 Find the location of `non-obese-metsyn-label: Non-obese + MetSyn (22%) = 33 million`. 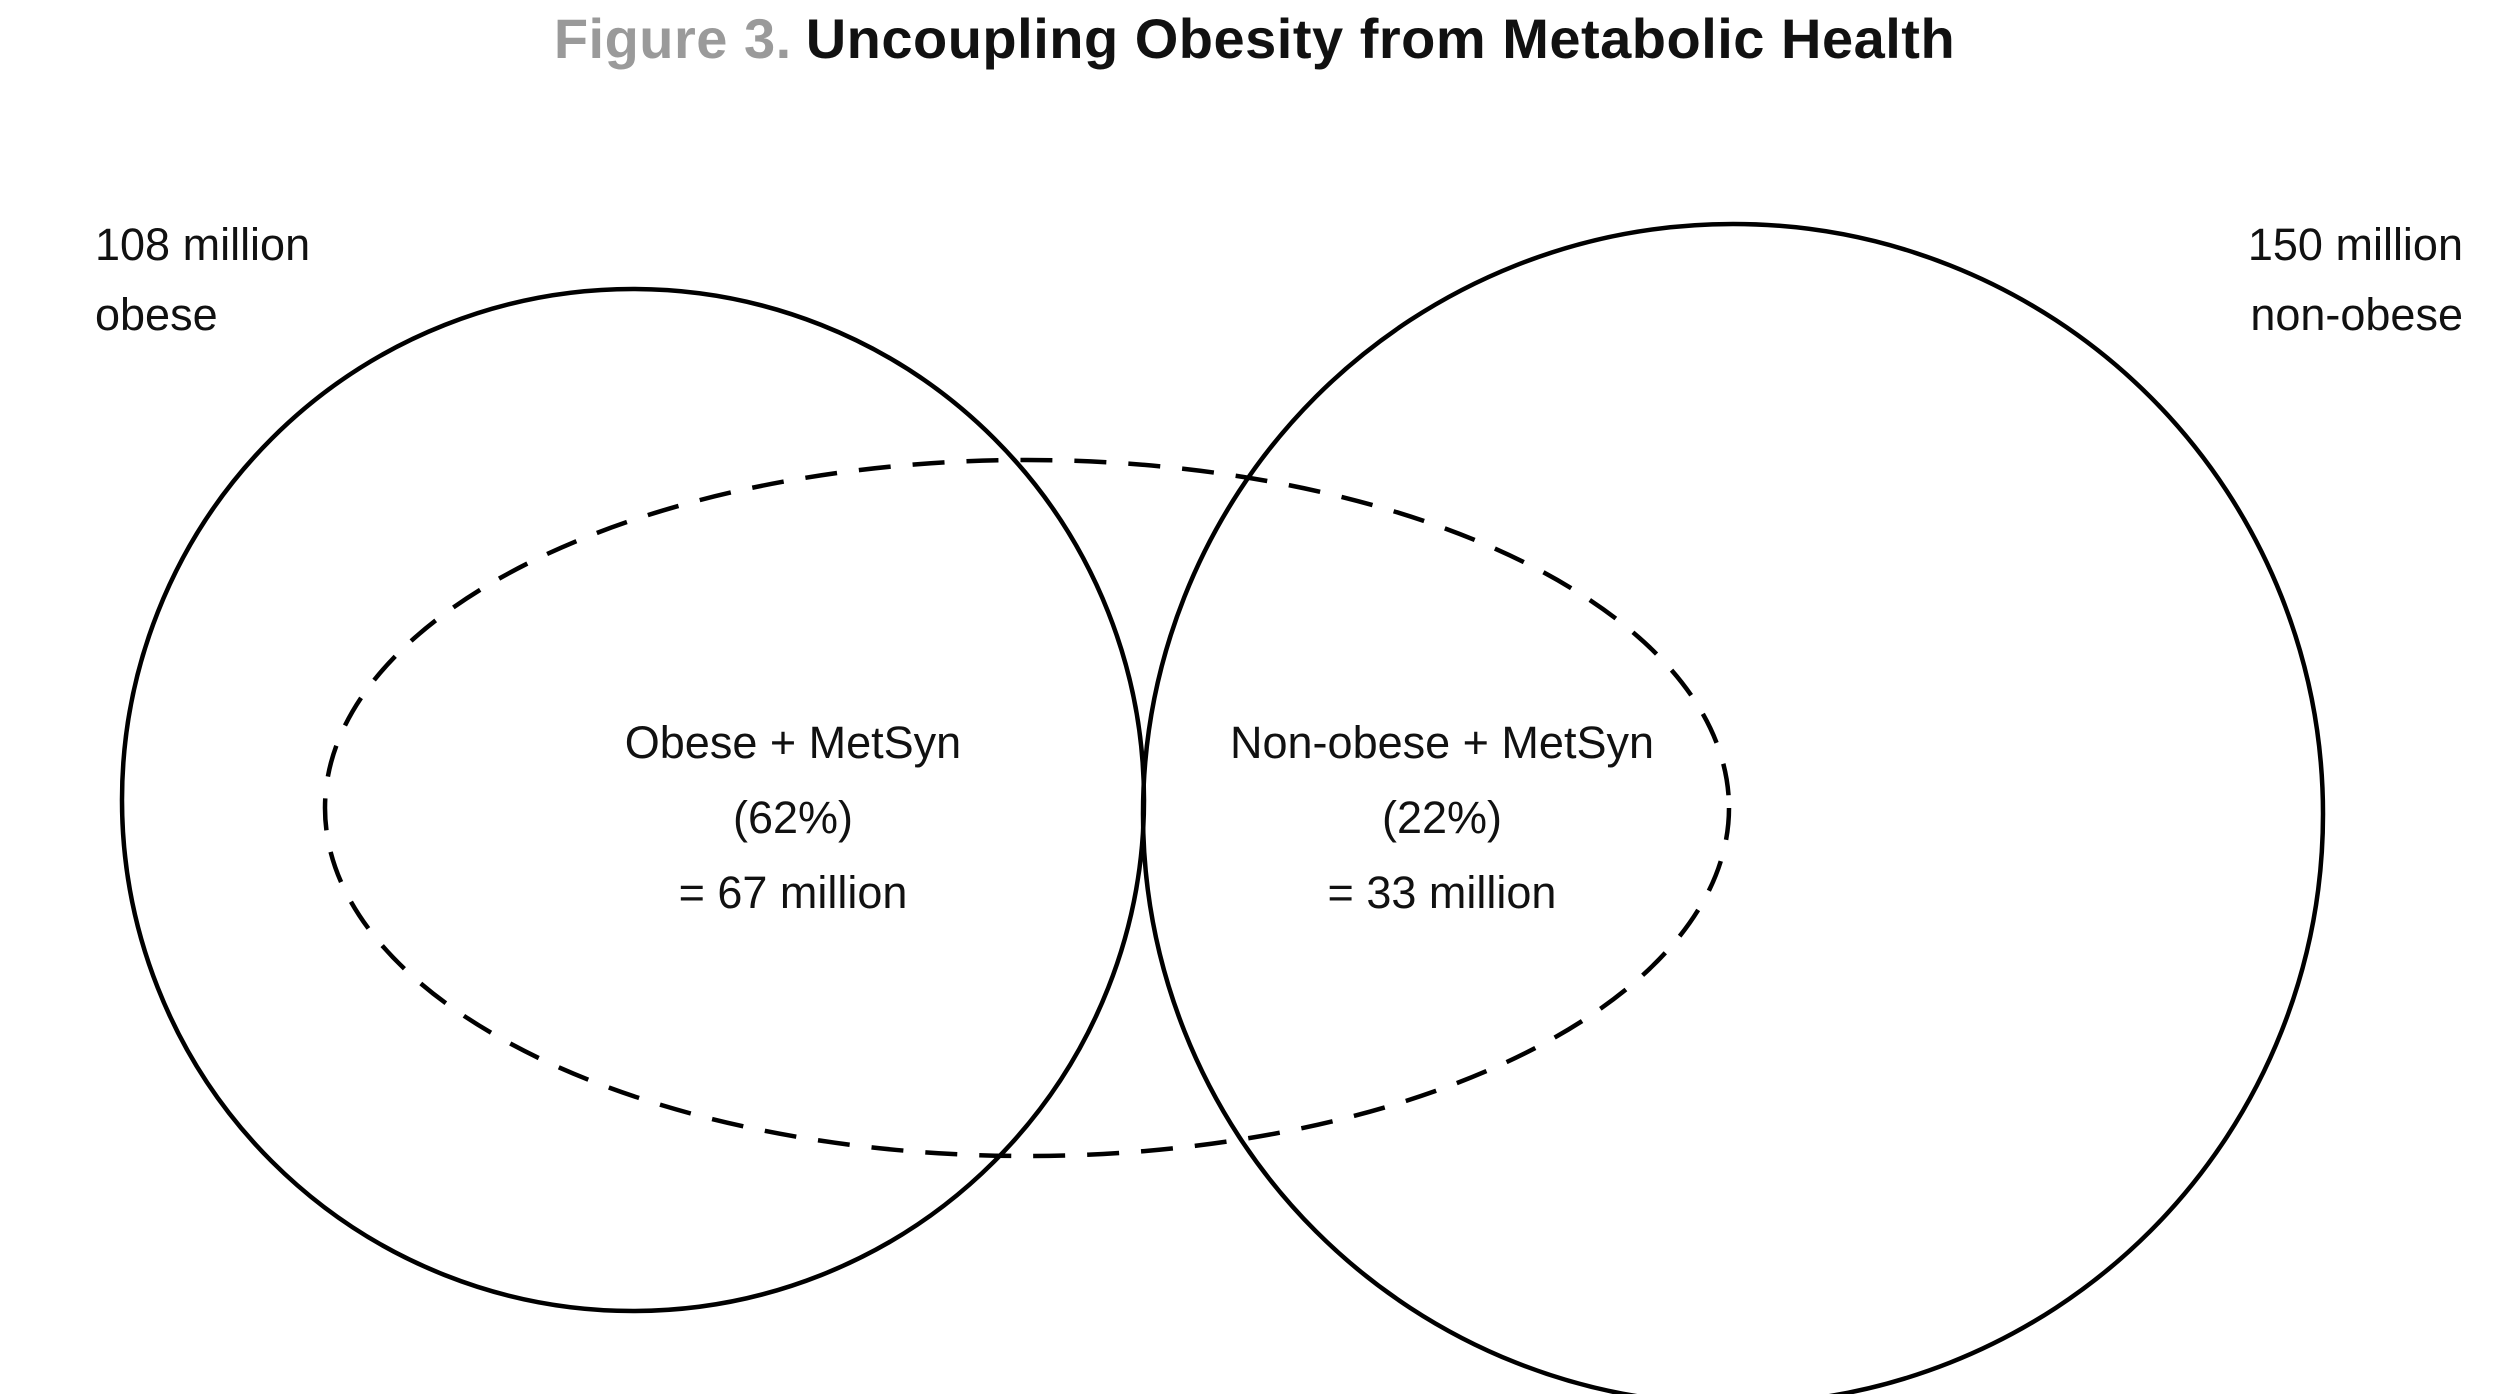

non-obese-metsyn-label: Non-obese + MetSyn (22%) = 33 million is located at coordinates (1442, 818).